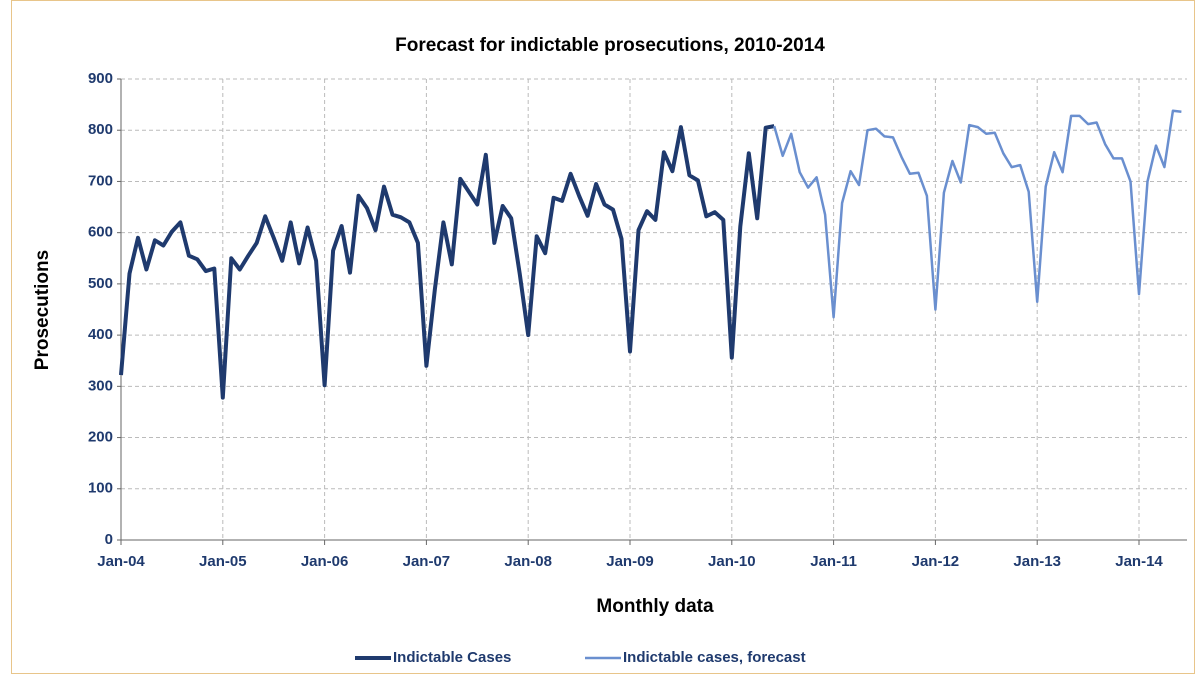 The image size is (1196, 675). What do you see at coordinates (732, 561) in the screenshot?
I see `x-tick-label: Jan-10` at bounding box center [732, 561].